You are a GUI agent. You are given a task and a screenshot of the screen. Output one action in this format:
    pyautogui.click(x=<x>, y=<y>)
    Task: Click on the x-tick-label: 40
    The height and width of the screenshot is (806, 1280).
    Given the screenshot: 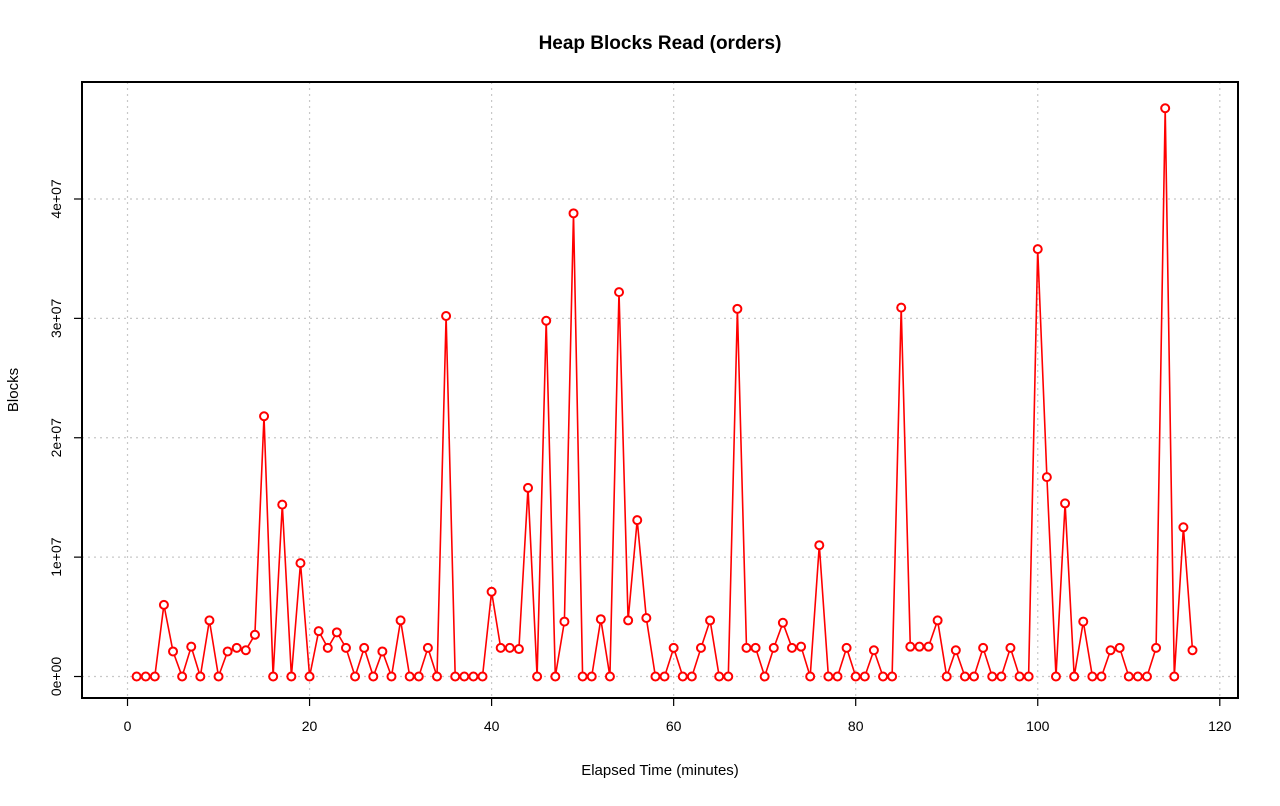 What is the action you would take?
    pyautogui.click(x=492, y=726)
    